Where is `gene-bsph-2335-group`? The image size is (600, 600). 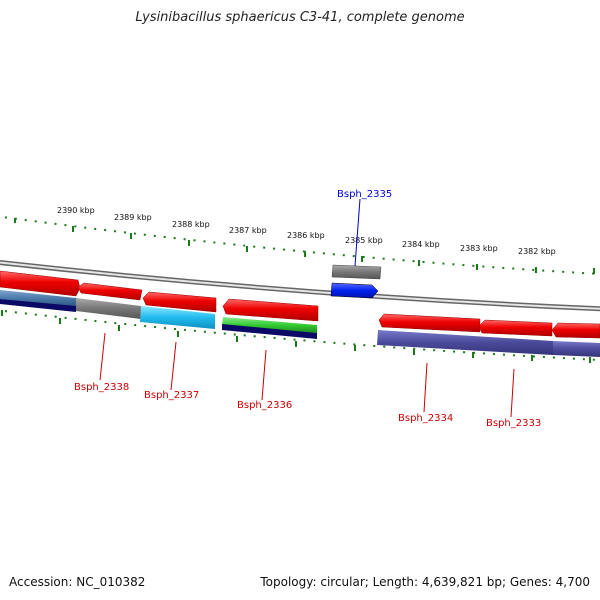 gene-bsph-2335-group is located at coordinates (356, 281).